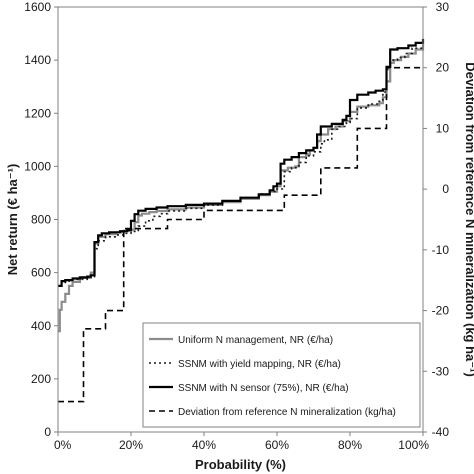 Image resolution: width=474 pixels, height=474 pixels. What do you see at coordinates (443, 68) in the screenshot?
I see `y2-tick-label: 20` at bounding box center [443, 68].